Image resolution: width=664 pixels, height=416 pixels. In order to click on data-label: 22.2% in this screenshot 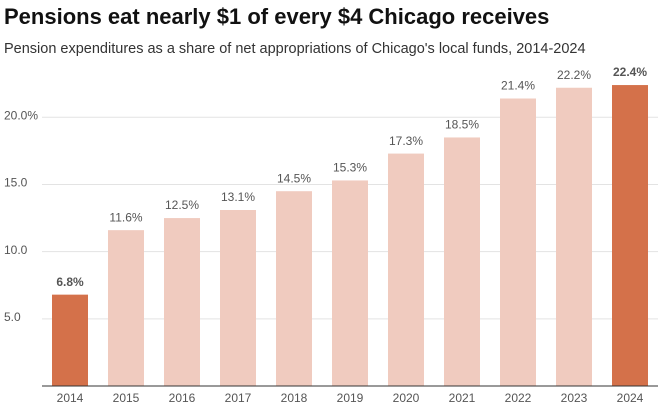, I will do `click(574, 75)`.